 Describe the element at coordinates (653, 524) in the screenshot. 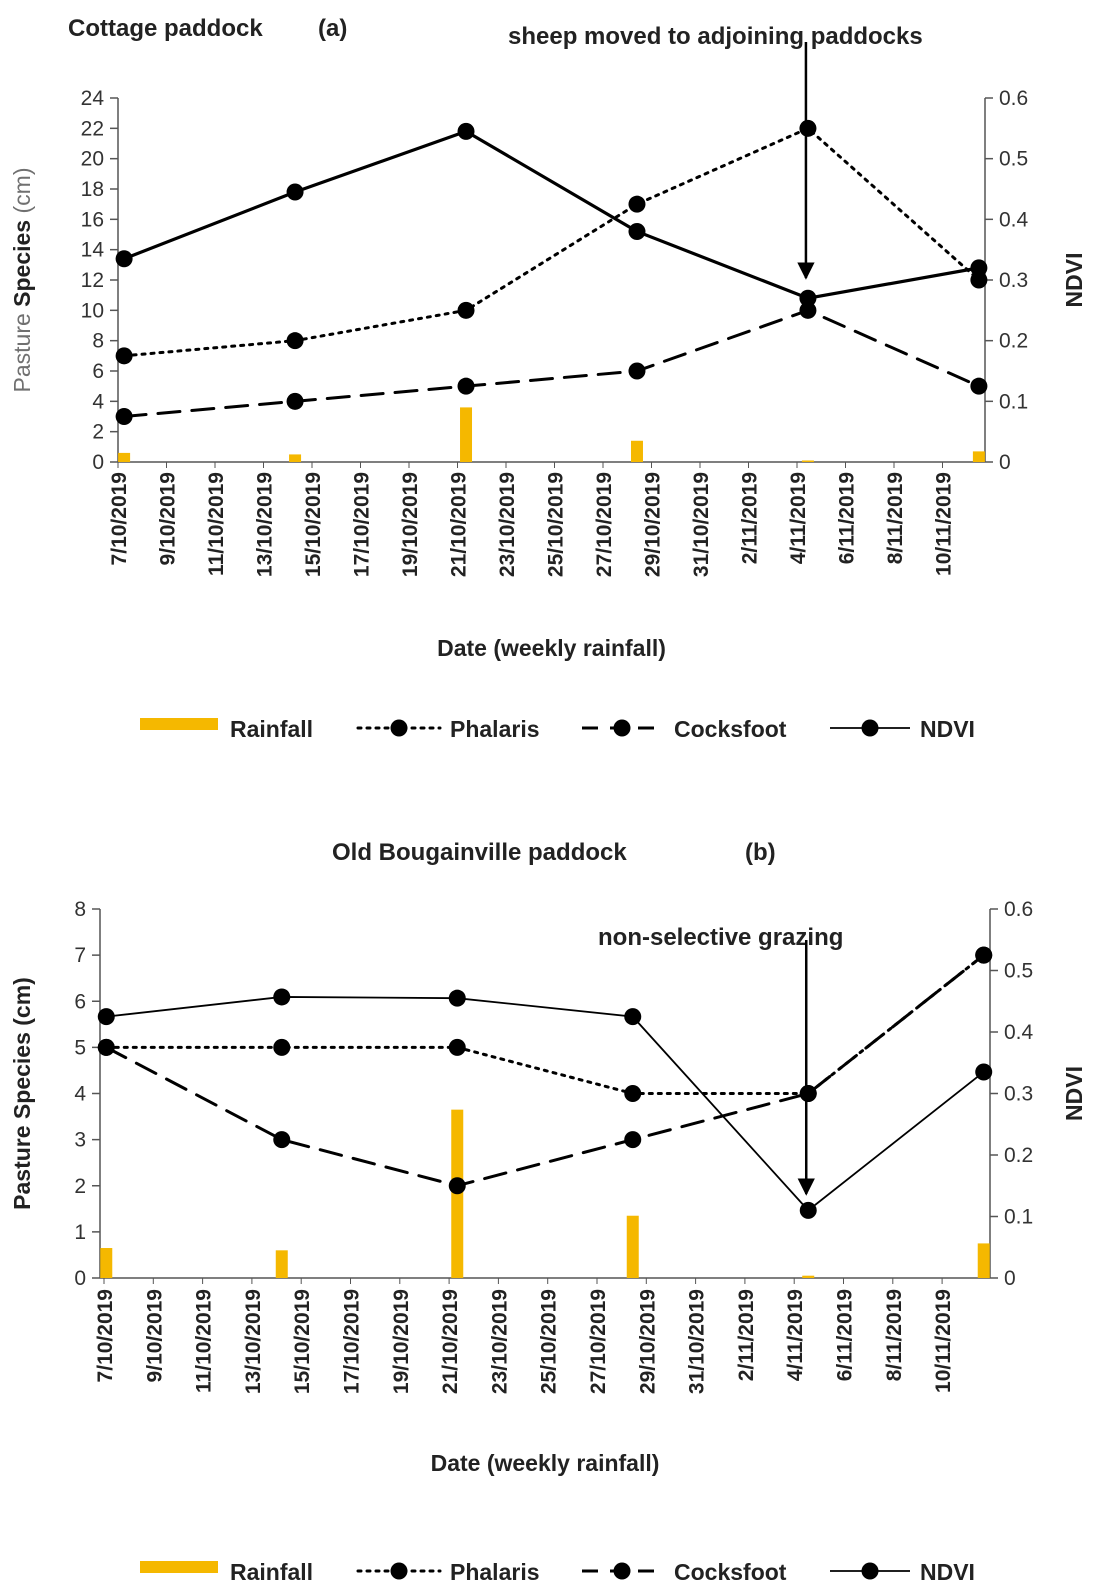

I see `x-tick-label: 29/10/2019` at that location.